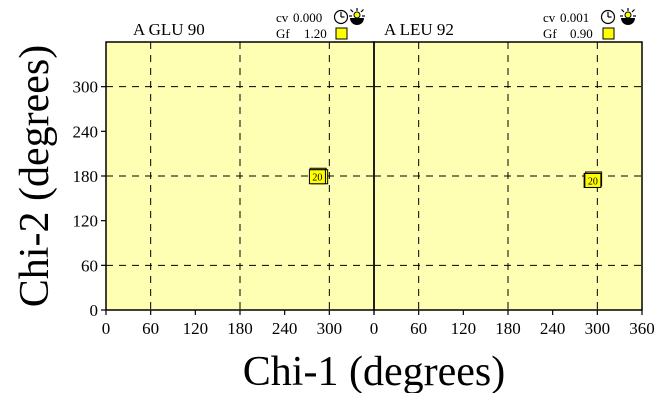 Image resolution: width=660 pixels, height=393 pixels. What do you see at coordinates (282, 17) in the screenshot?
I see `panel-left-cv-label: cv` at bounding box center [282, 17].